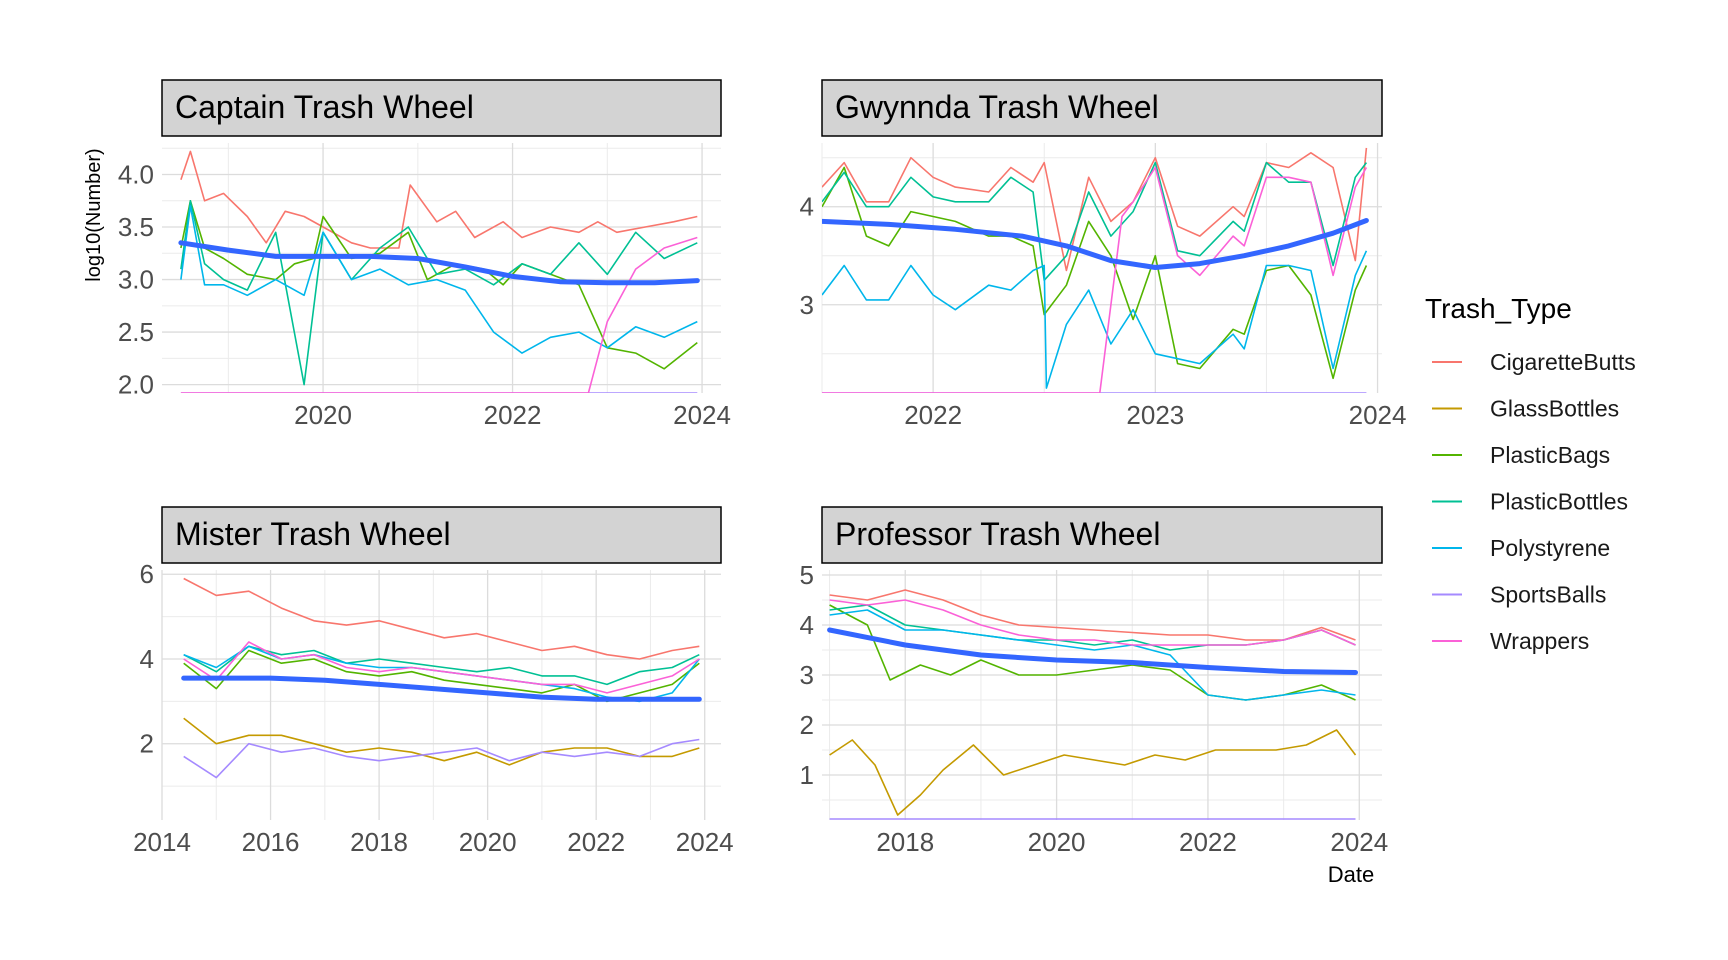 This screenshot has height=960, width=1728. Describe the element at coordinates (1539, 641) in the screenshot. I see `legend-label: Wrappers` at that location.